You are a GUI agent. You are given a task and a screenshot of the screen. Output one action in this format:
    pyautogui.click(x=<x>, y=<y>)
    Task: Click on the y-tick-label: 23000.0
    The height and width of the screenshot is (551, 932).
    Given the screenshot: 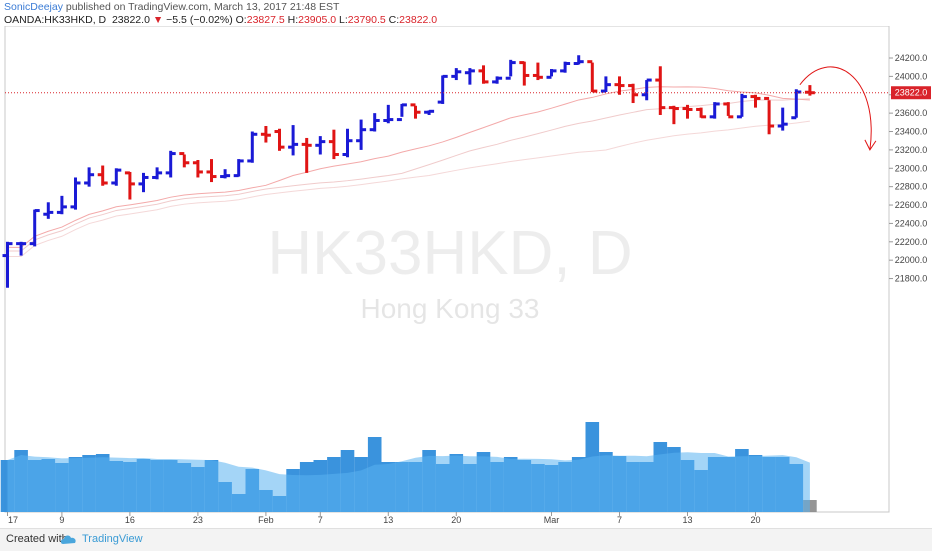 What is the action you would take?
    pyautogui.click(x=911, y=168)
    